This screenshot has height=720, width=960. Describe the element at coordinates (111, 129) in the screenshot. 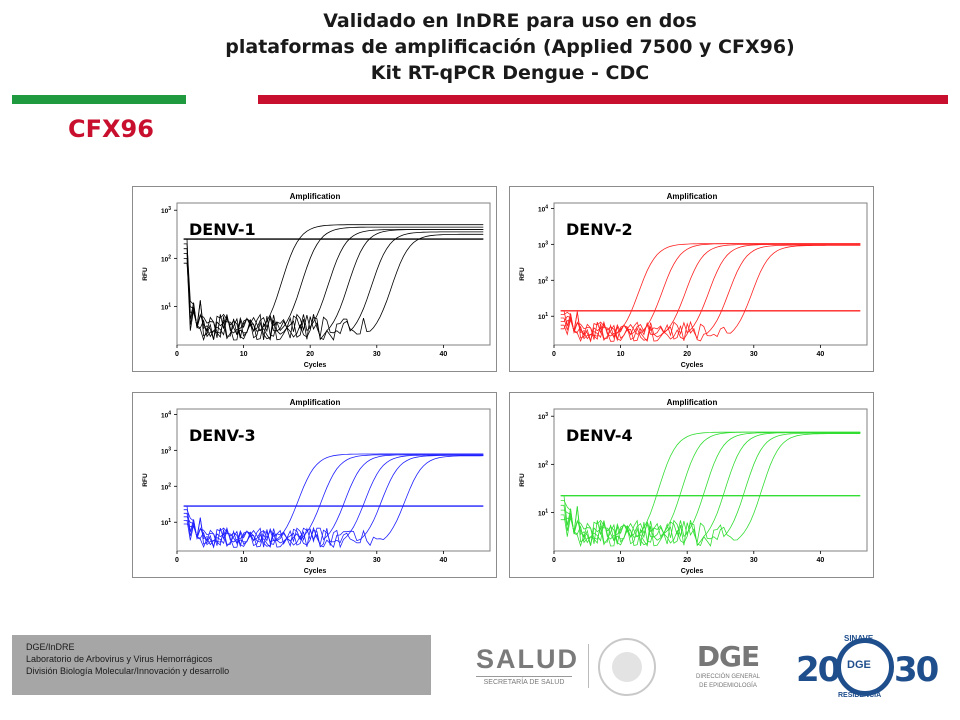

I see `section-title: CFX96` at that location.